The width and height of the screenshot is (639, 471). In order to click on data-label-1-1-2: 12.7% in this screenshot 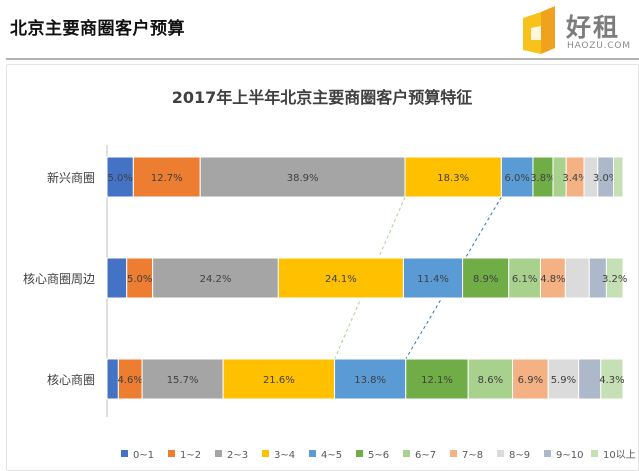, I will do `click(167, 178)`.